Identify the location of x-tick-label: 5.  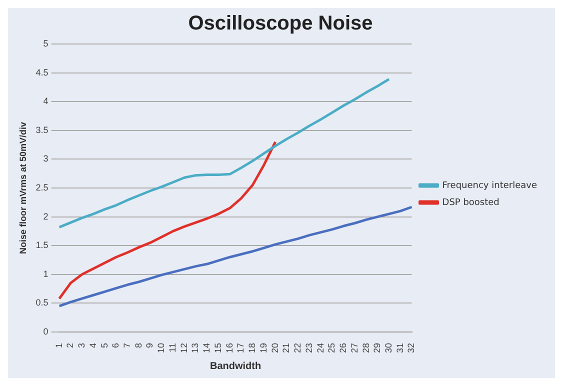
(104, 345).